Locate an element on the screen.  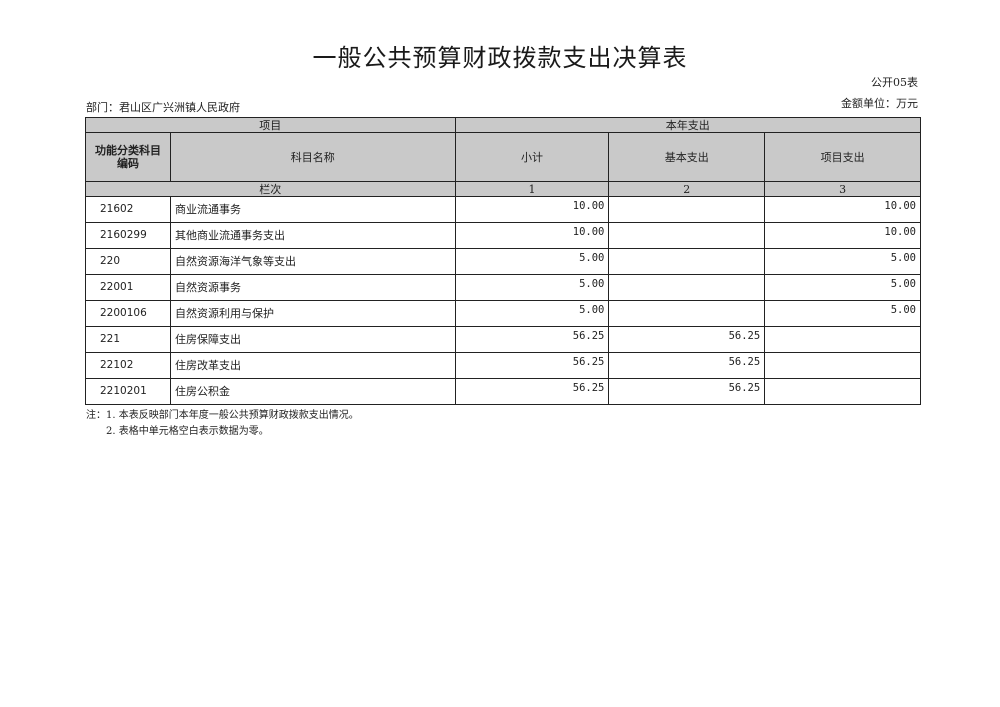
header-current-year: 本年支出 is located at coordinates (688, 125).